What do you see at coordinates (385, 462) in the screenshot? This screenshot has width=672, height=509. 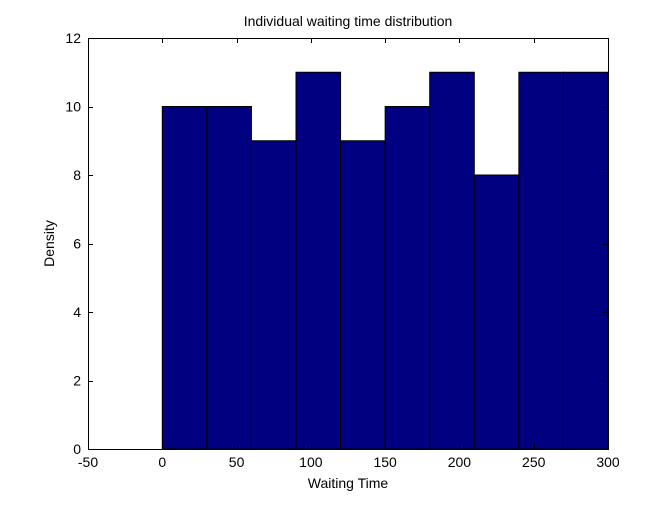 I see `x-tick-label: 150` at bounding box center [385, 462].